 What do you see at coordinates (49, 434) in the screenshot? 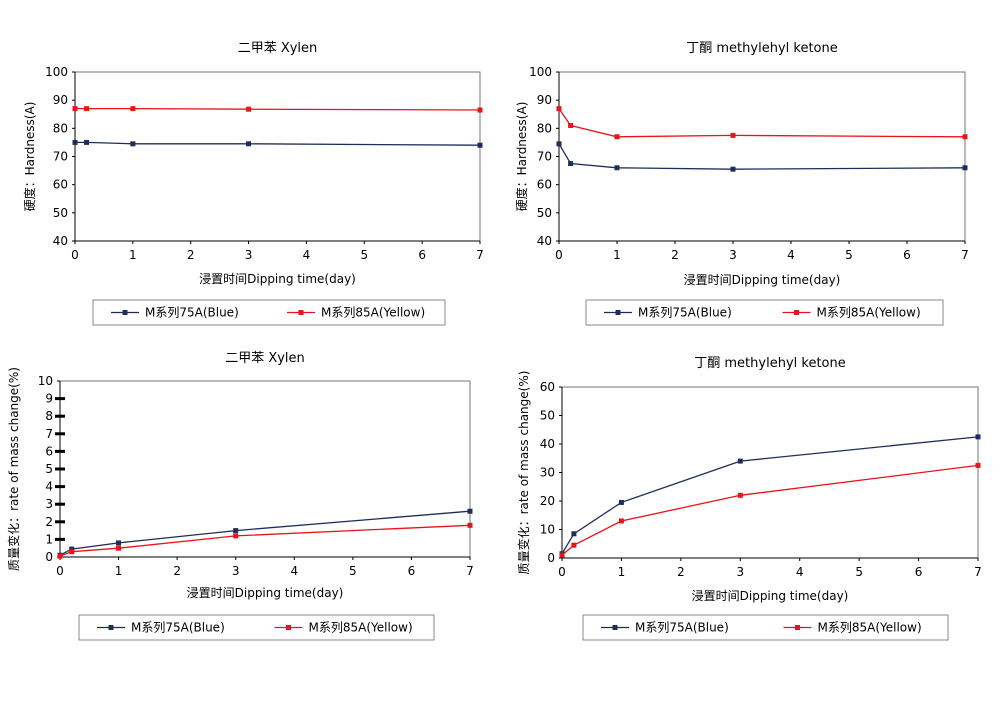
I see `y-tick-label: 7` at bounding box center [49, 434].